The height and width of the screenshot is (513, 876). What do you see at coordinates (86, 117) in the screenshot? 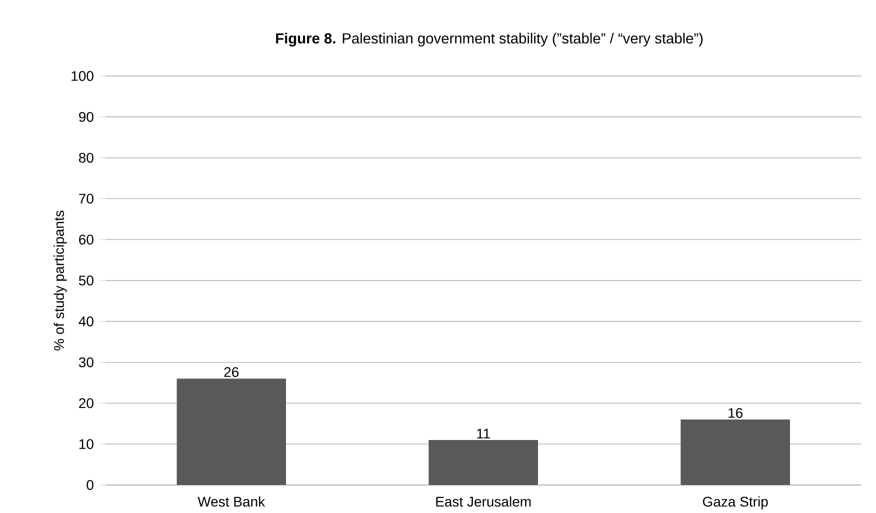
I see `y-tick-label: 90` at bounding box center [86, 117].